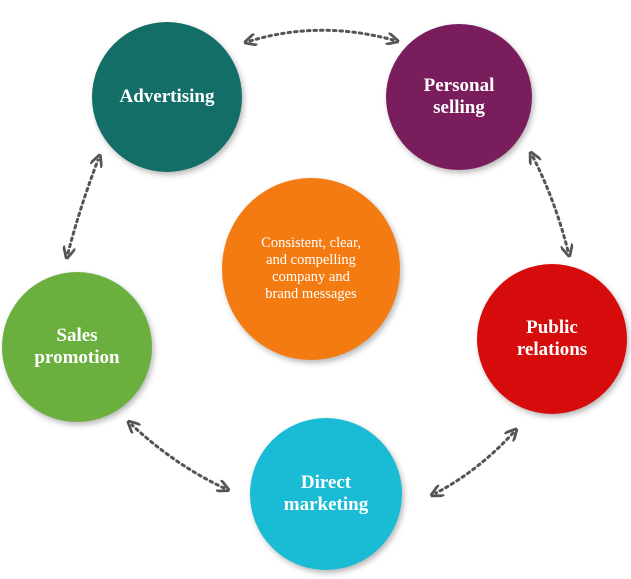 This screenshot has width=631, height=579. Describe the element at coordinates (550, 204) in the screenshot. I see `arrow-personal-selling-public-relations` at that location.